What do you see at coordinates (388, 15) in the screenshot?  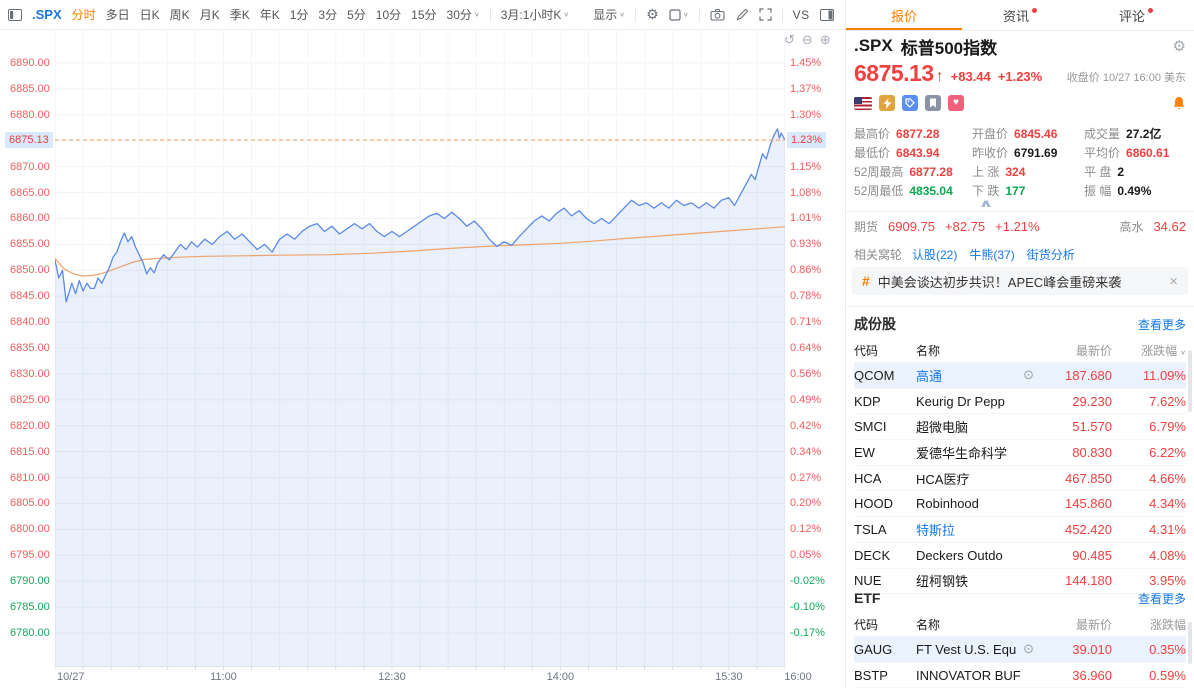 I see `period-tab-10分: 10分` at bounding box center [388, 15].